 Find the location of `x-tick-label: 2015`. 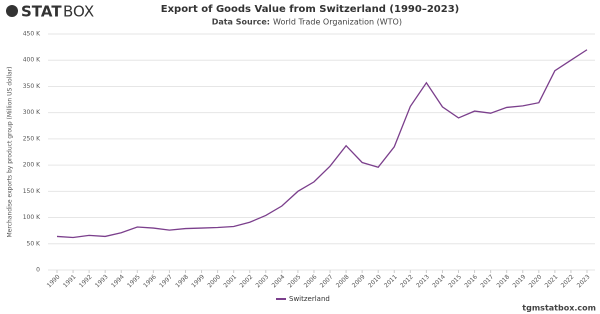

x-tick-label: 2015 is located at coordinates (455, 281).